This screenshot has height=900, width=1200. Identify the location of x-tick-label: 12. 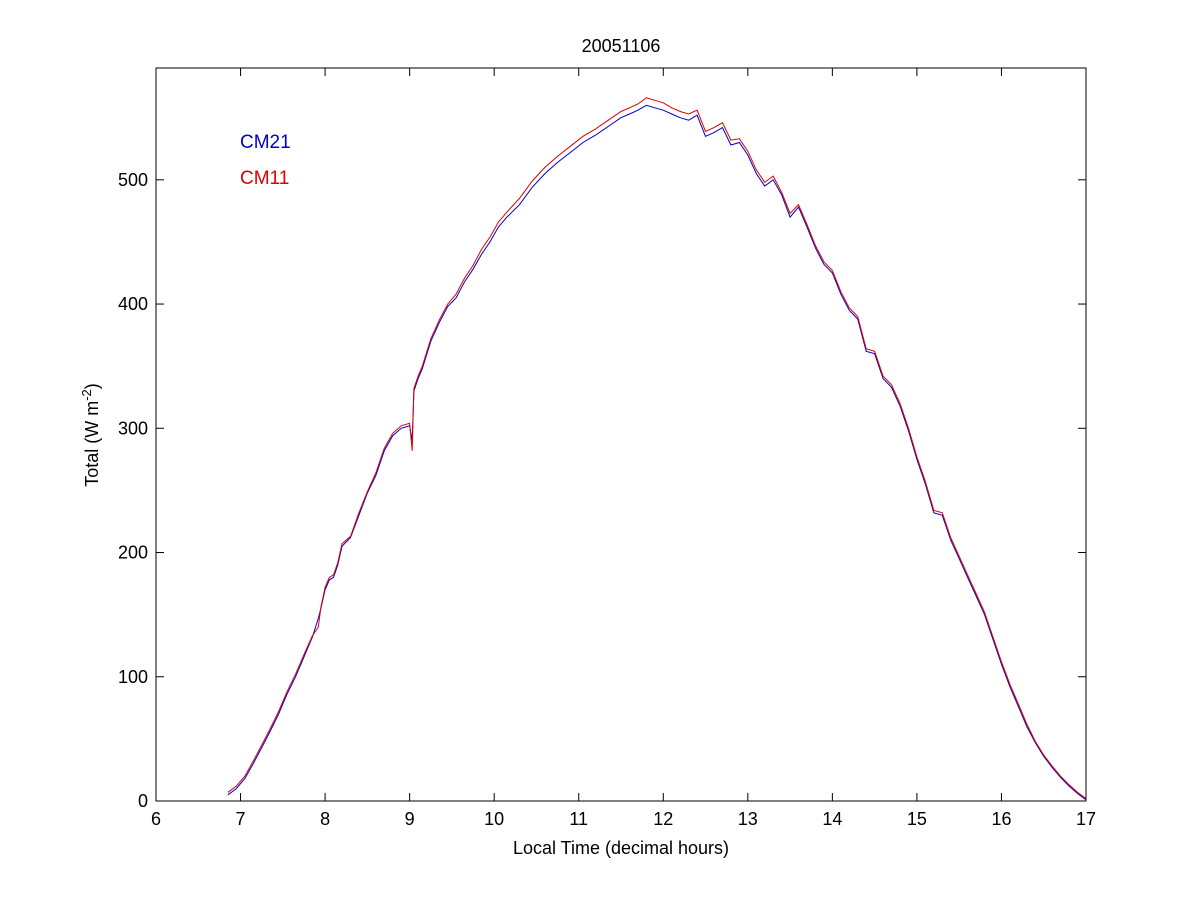
(663, 819).